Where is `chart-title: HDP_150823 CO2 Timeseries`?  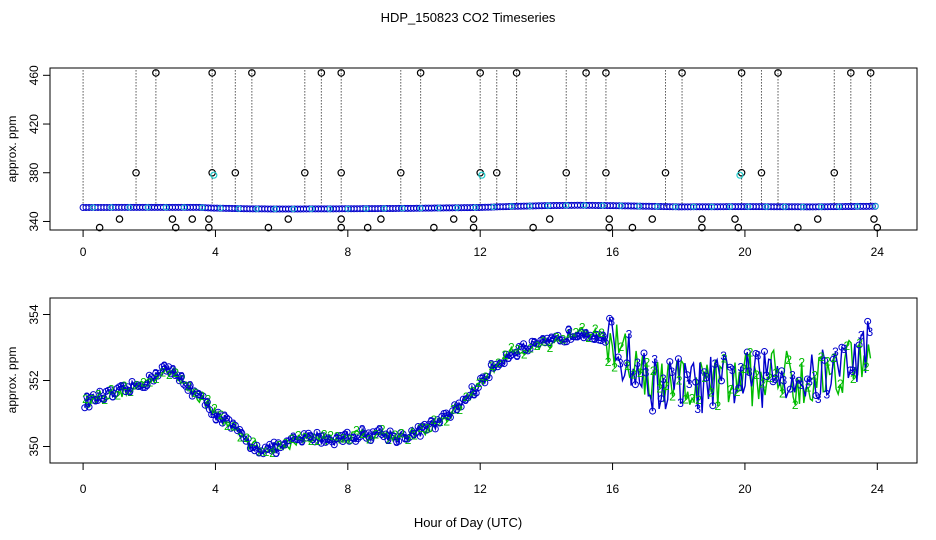 chart-title: HDP_150823 CO2 Timeseries is located at coordinates (468, 17).